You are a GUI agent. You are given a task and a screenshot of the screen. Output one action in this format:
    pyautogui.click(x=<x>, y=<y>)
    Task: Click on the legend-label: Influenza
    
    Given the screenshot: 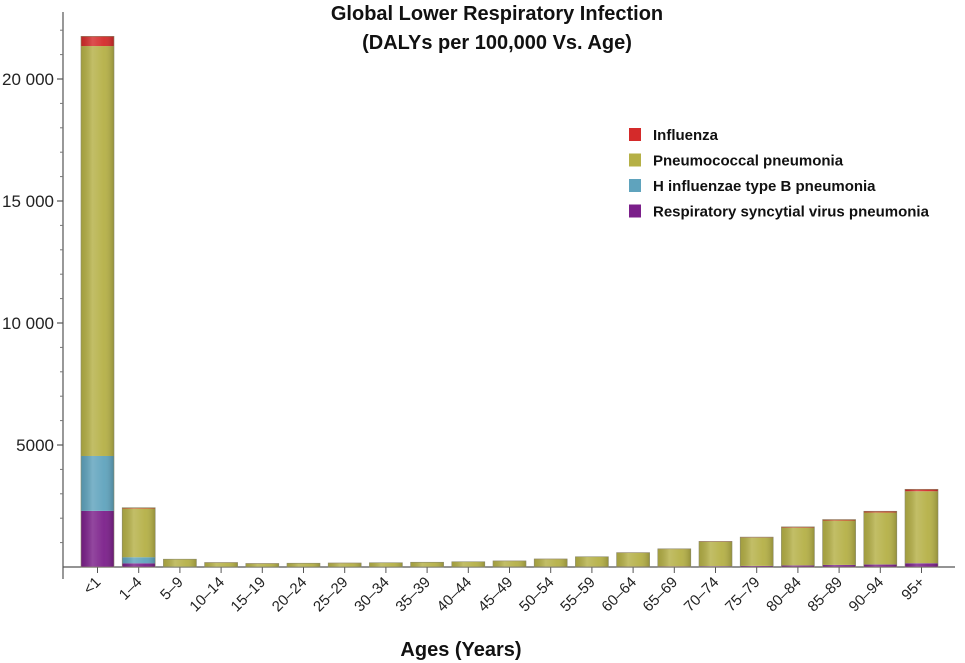 What is the action you would take?
    pyautogui.click(x=686, y=135)
    